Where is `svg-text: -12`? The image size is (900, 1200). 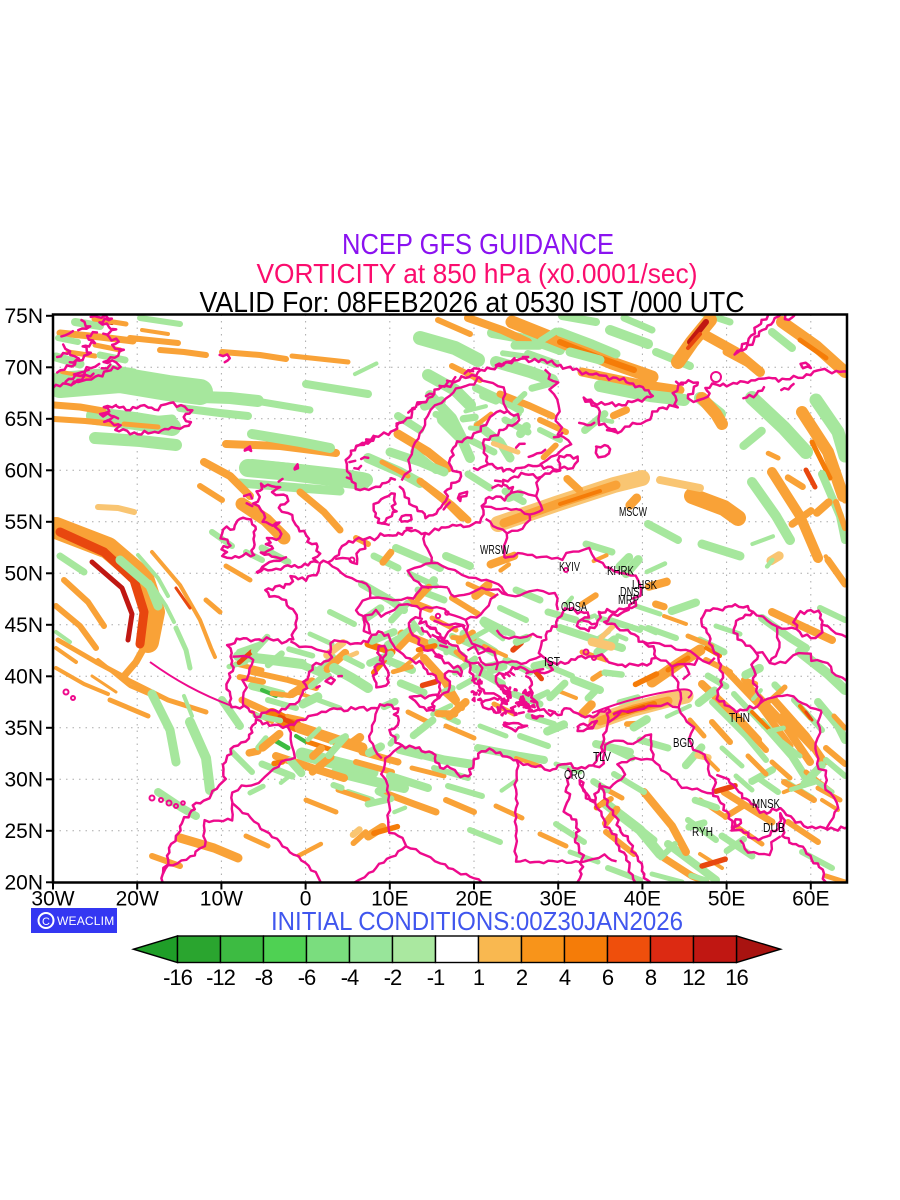
svg-text: -12 is located at coordinates (221, 977).